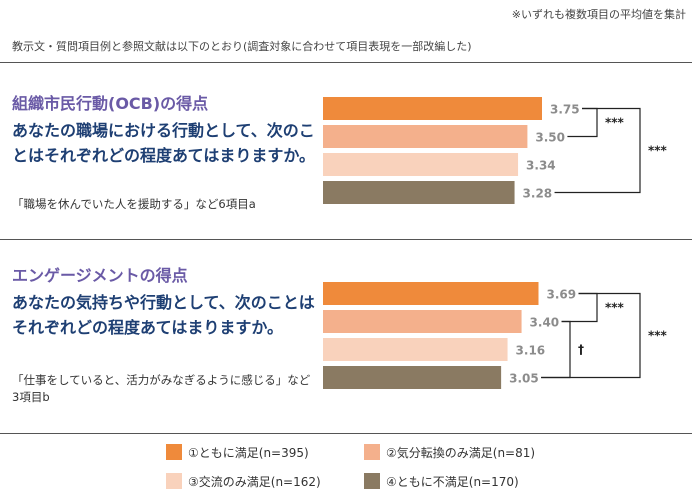 The width and height of the screenshot is (692, 495). I want to click on middle-divider, so click(346, 239).